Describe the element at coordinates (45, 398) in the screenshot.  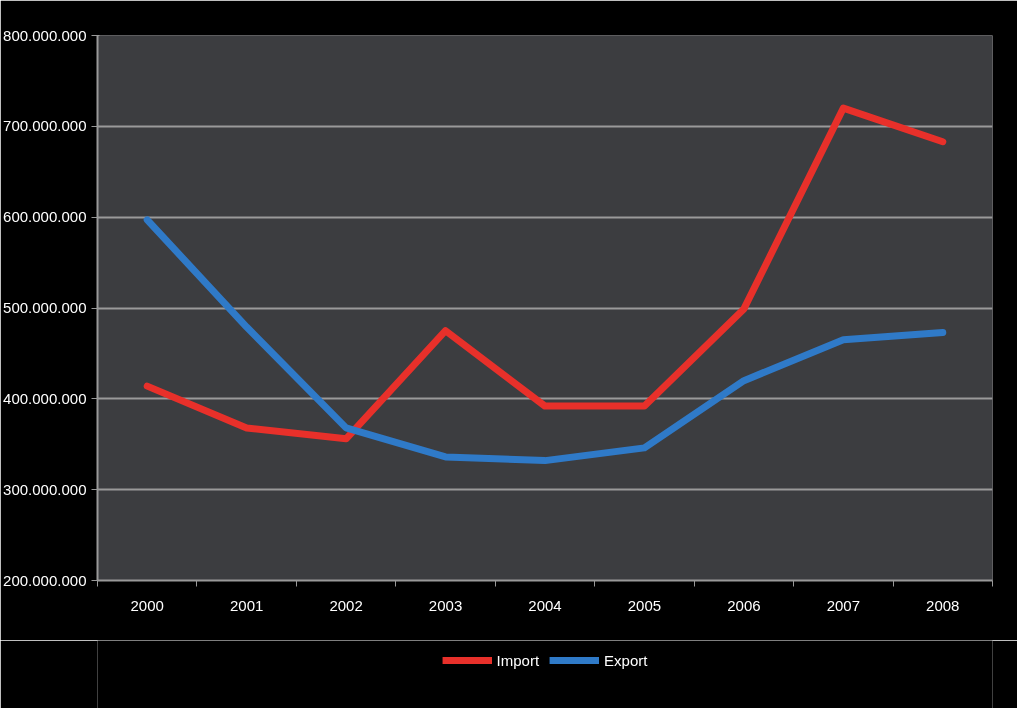
I see `y-tick-label: 400.000.000` at that location.